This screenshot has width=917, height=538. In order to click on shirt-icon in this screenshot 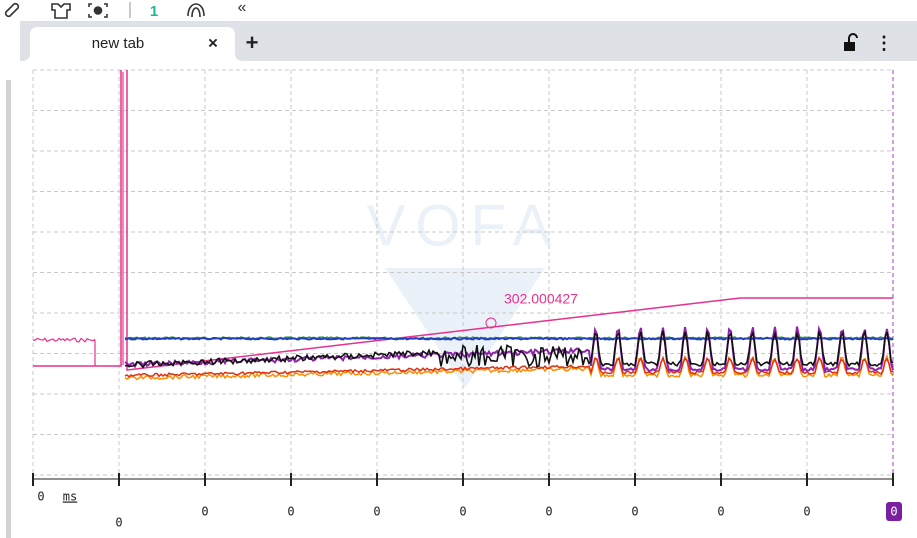, I will do `click(61, 11)`.